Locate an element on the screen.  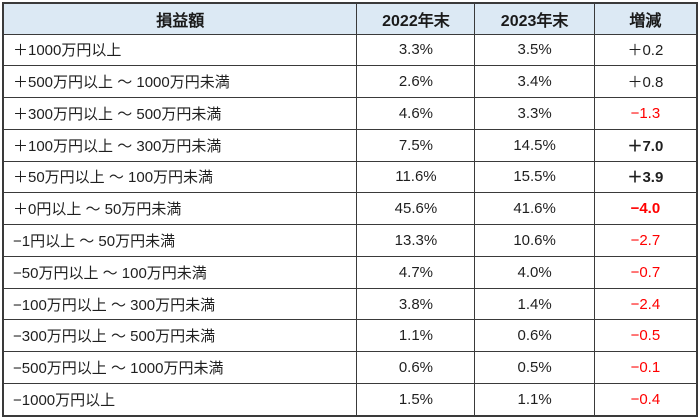
table-row: −1円以上 ～ 50万円未満 13.3% 10.6% −2.7 is located at coordinates (350, 240).